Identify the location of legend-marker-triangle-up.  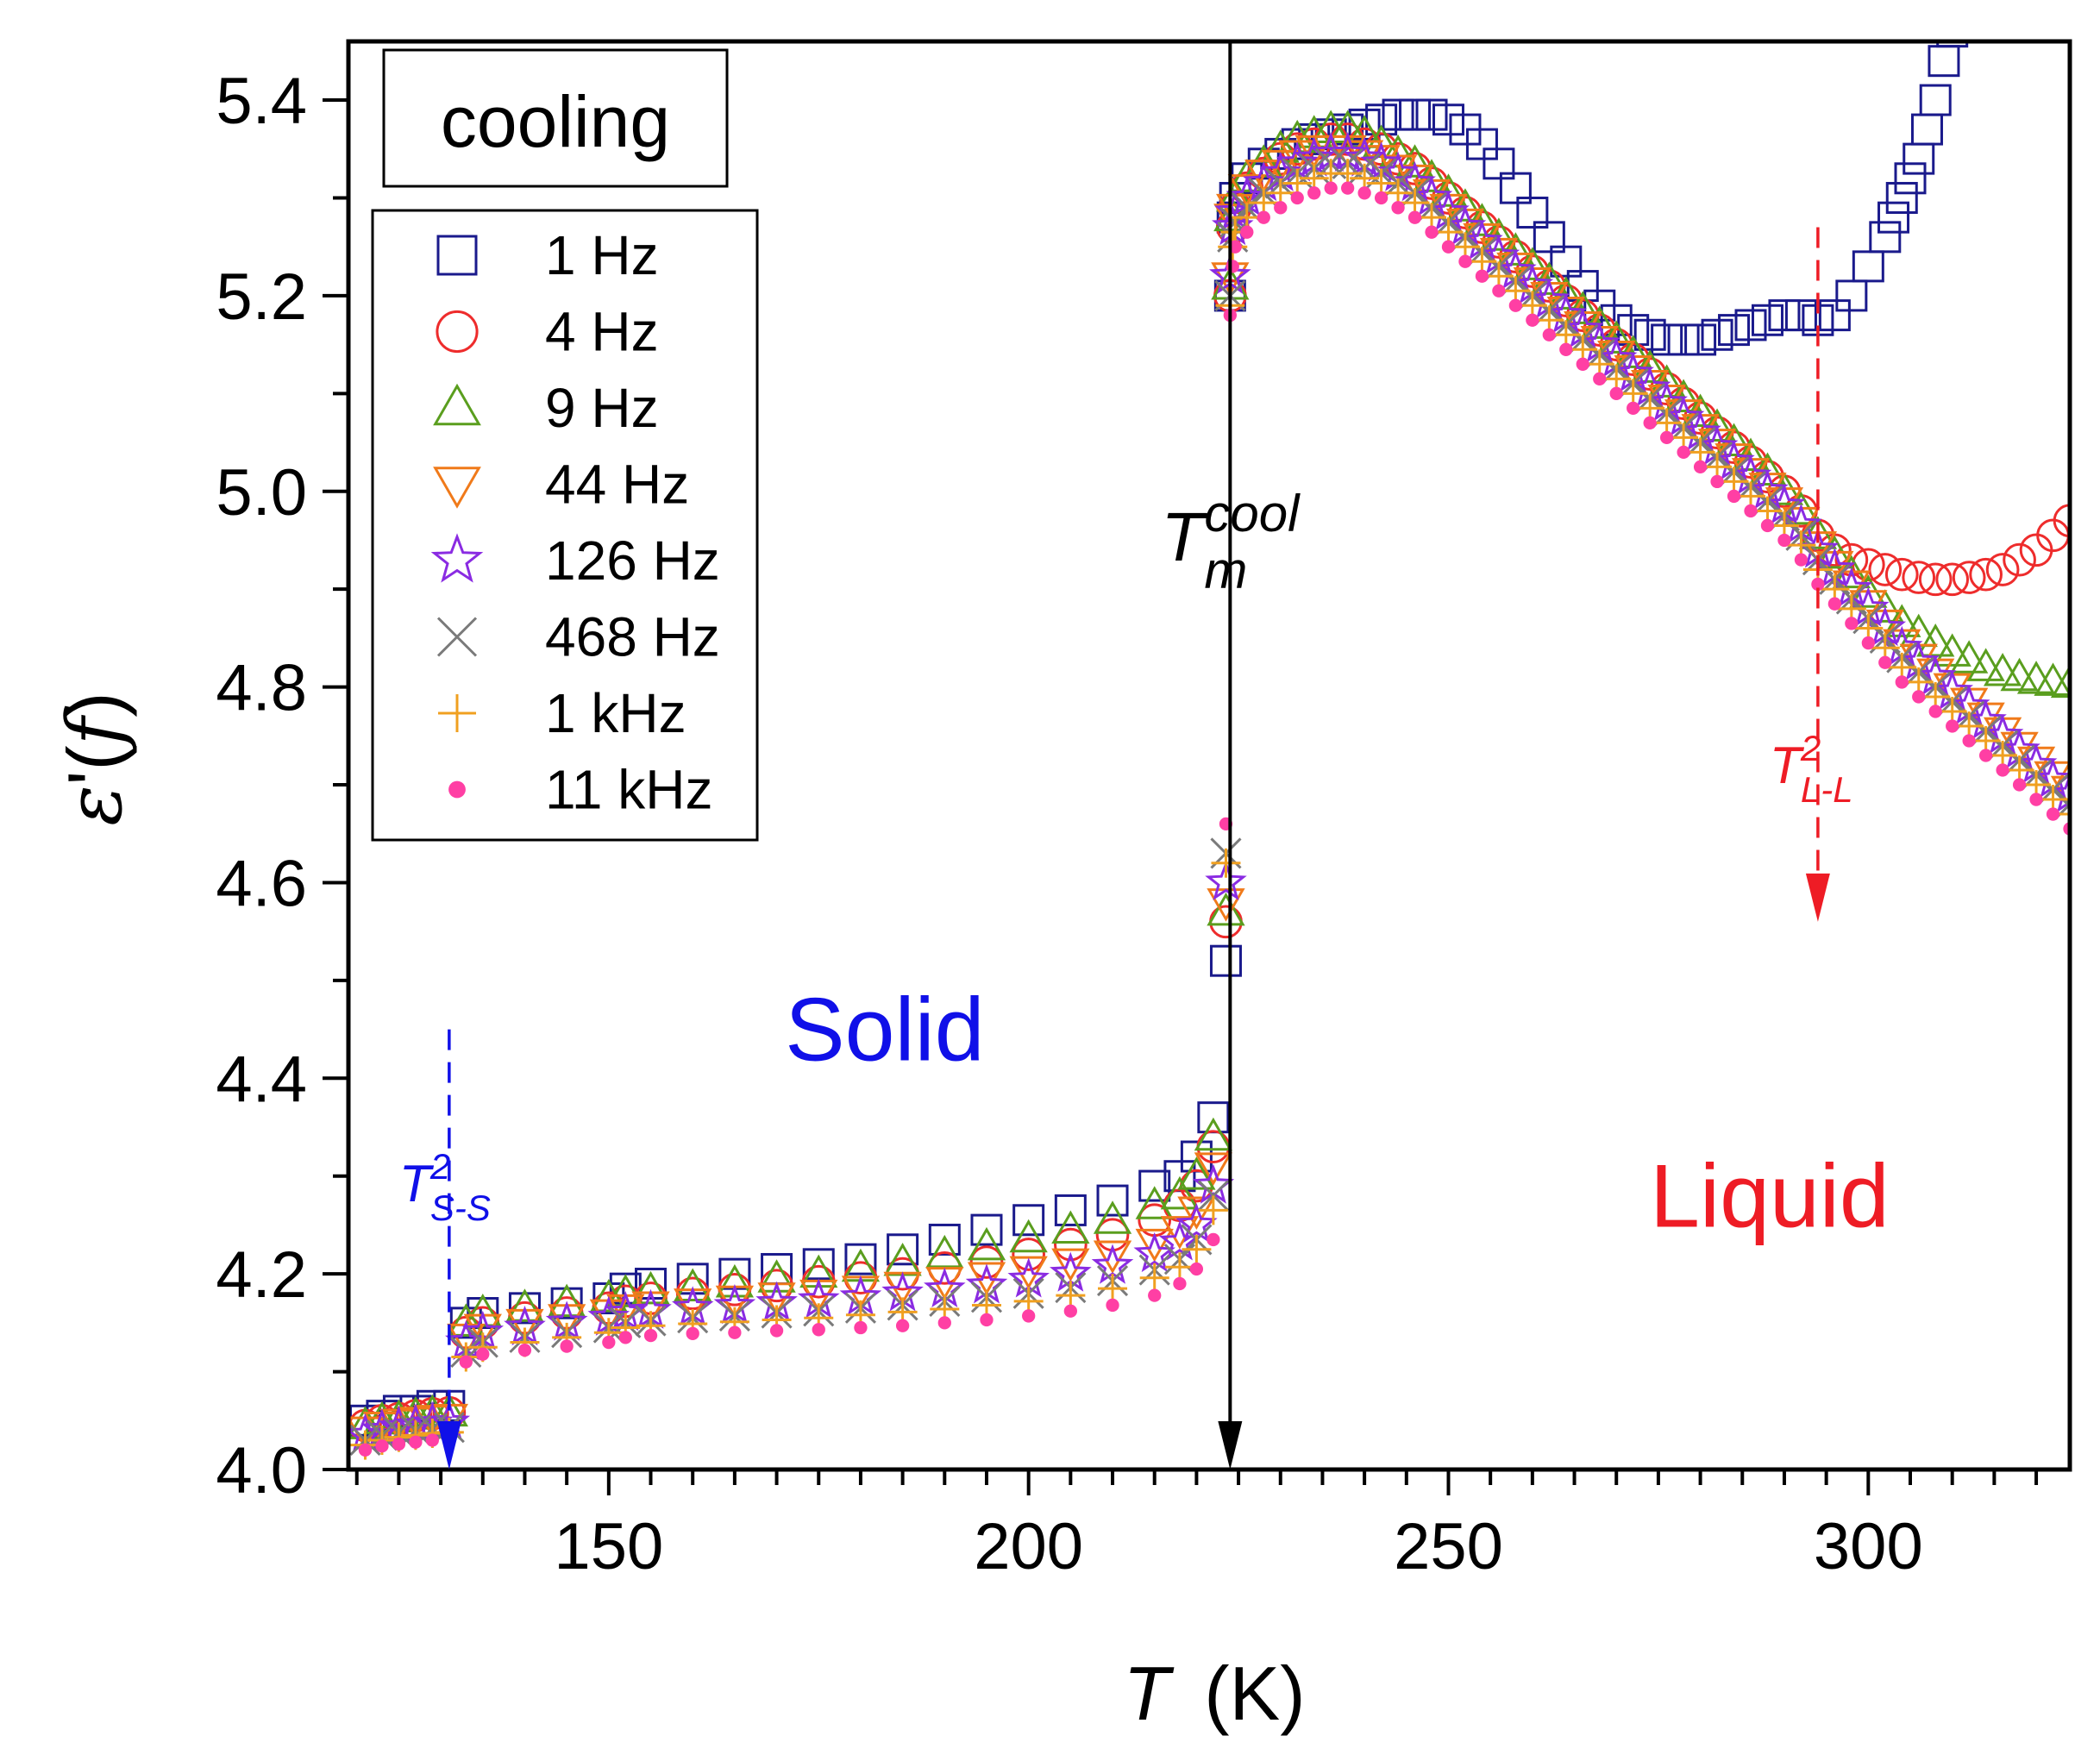
(457, 404).